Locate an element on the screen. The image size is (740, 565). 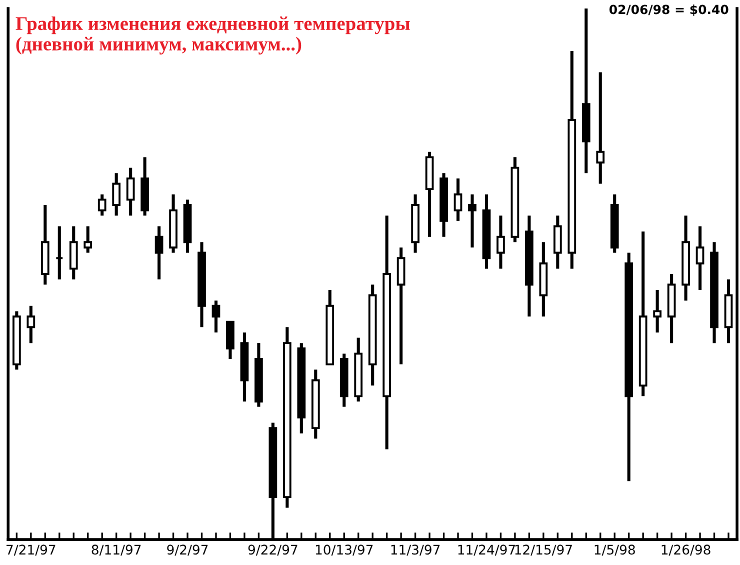
x-tick-label: 11/24/97 is located at coordinates (486, 550).